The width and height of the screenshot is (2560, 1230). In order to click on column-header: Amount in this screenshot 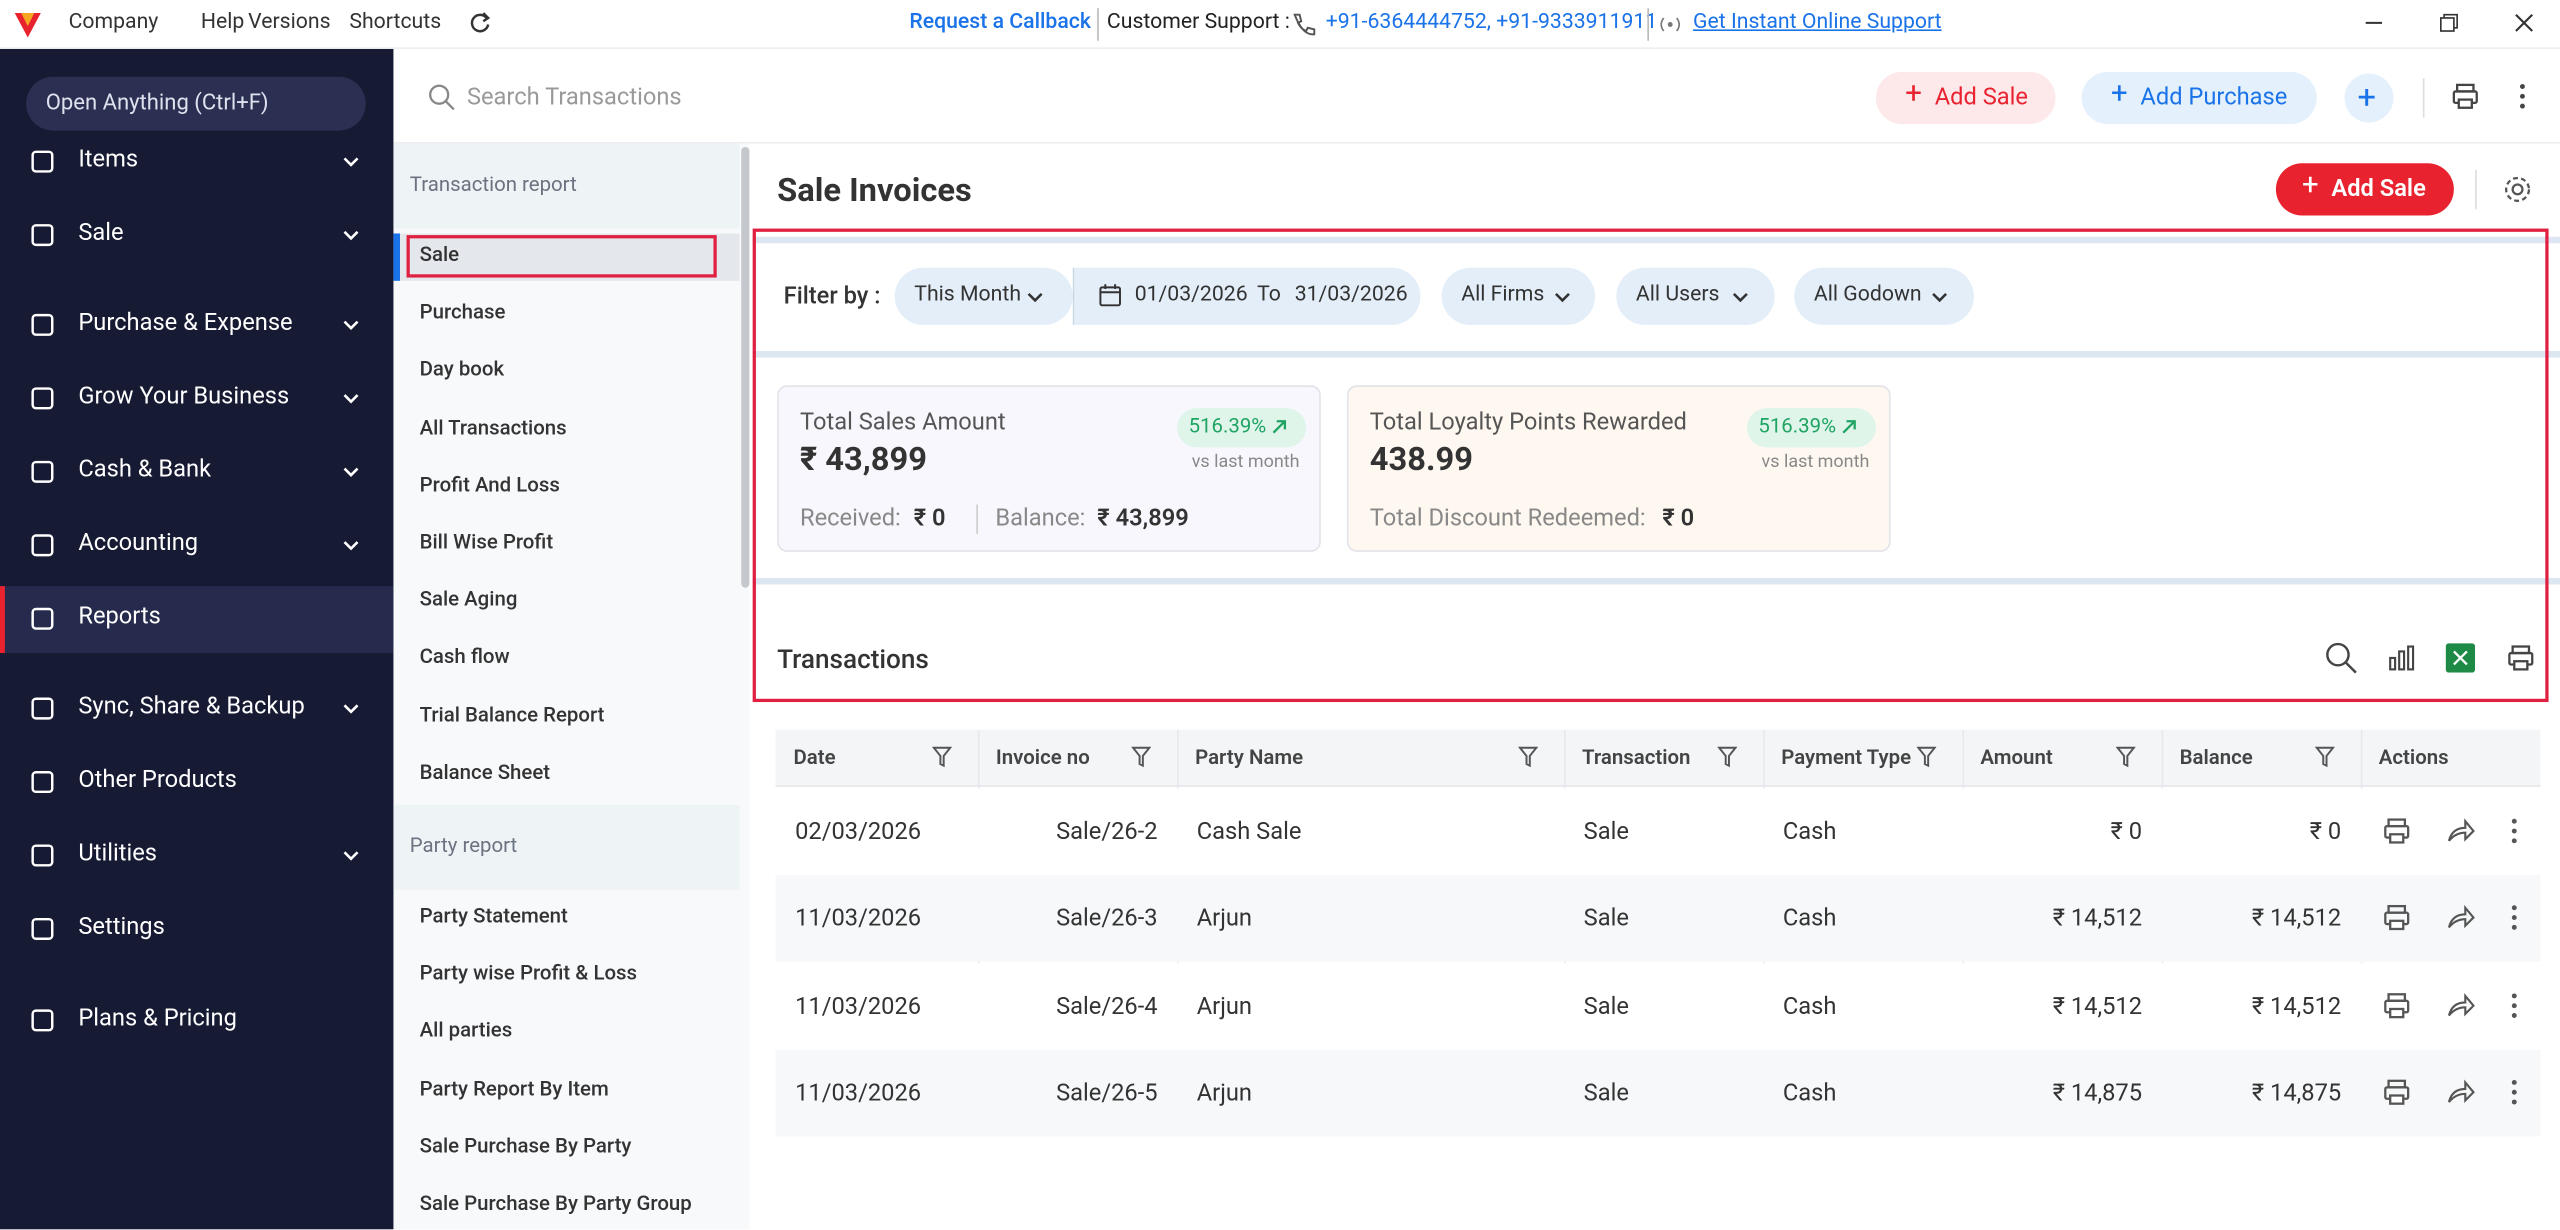, I will do `click(2016, 758)`.